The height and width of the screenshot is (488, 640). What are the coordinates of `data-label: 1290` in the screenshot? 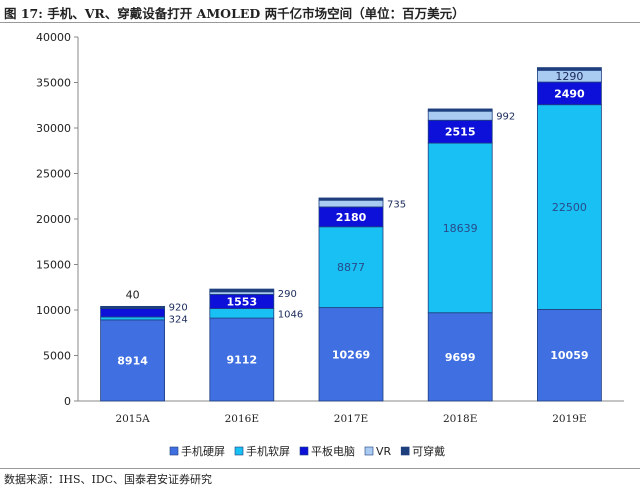 It's located at (569, 76).